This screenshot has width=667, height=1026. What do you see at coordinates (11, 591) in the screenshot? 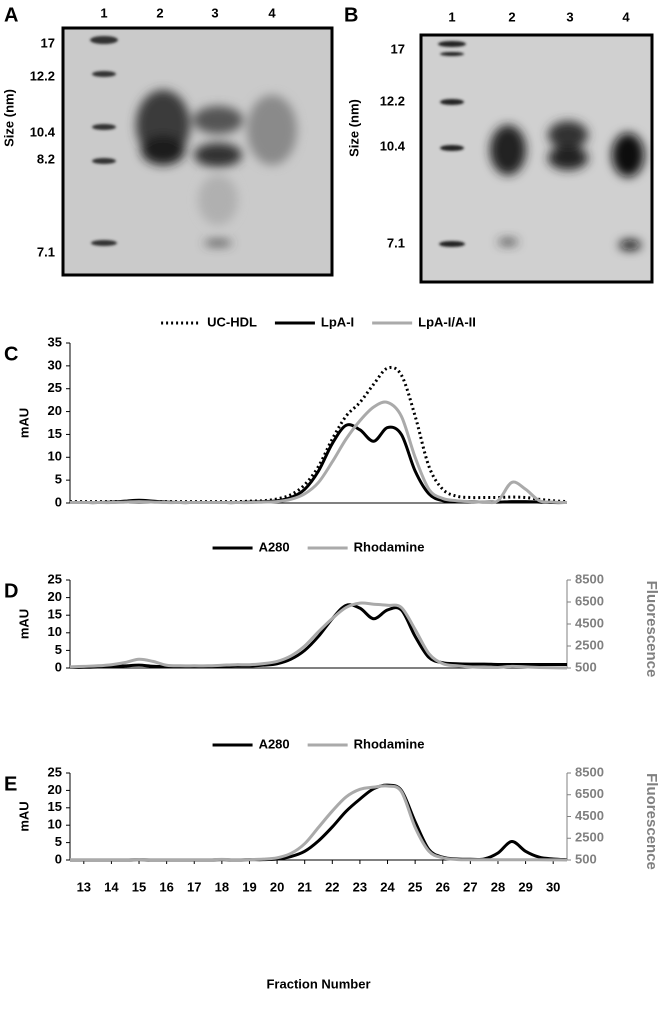
I see `panel-letter: D` at bounding box center [11, 591].